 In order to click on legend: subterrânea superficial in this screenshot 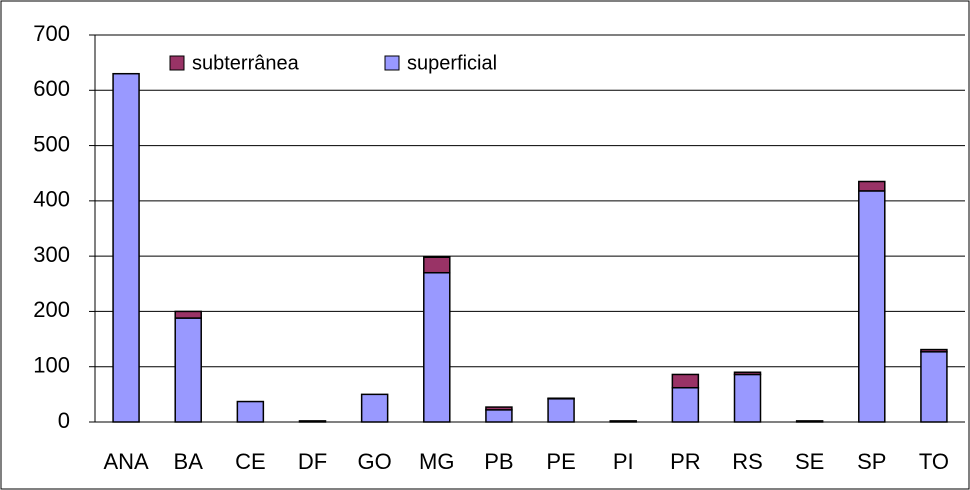, I will do `click(333, 63)`.